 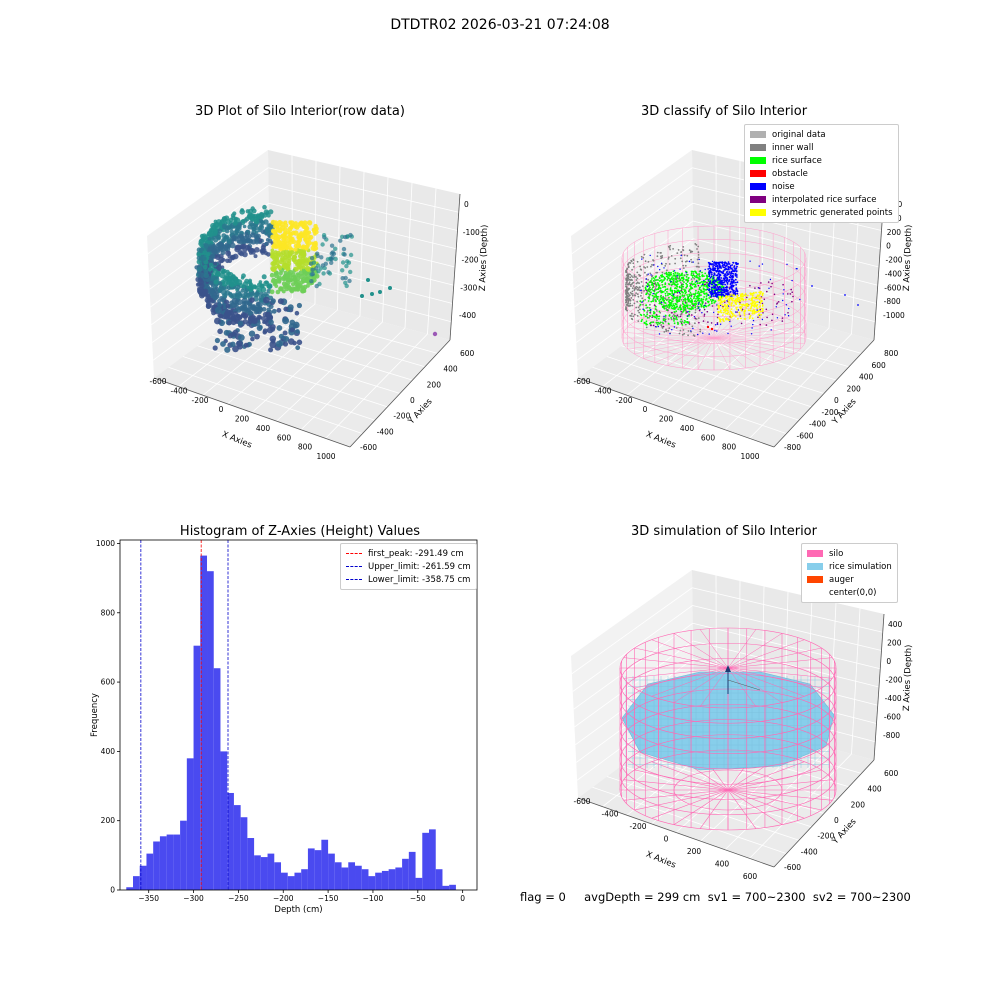 What do you see at coordinates (199, 400) in the screenshot?
I see `x-tick-label: -200` at bounding box center [199, 400].